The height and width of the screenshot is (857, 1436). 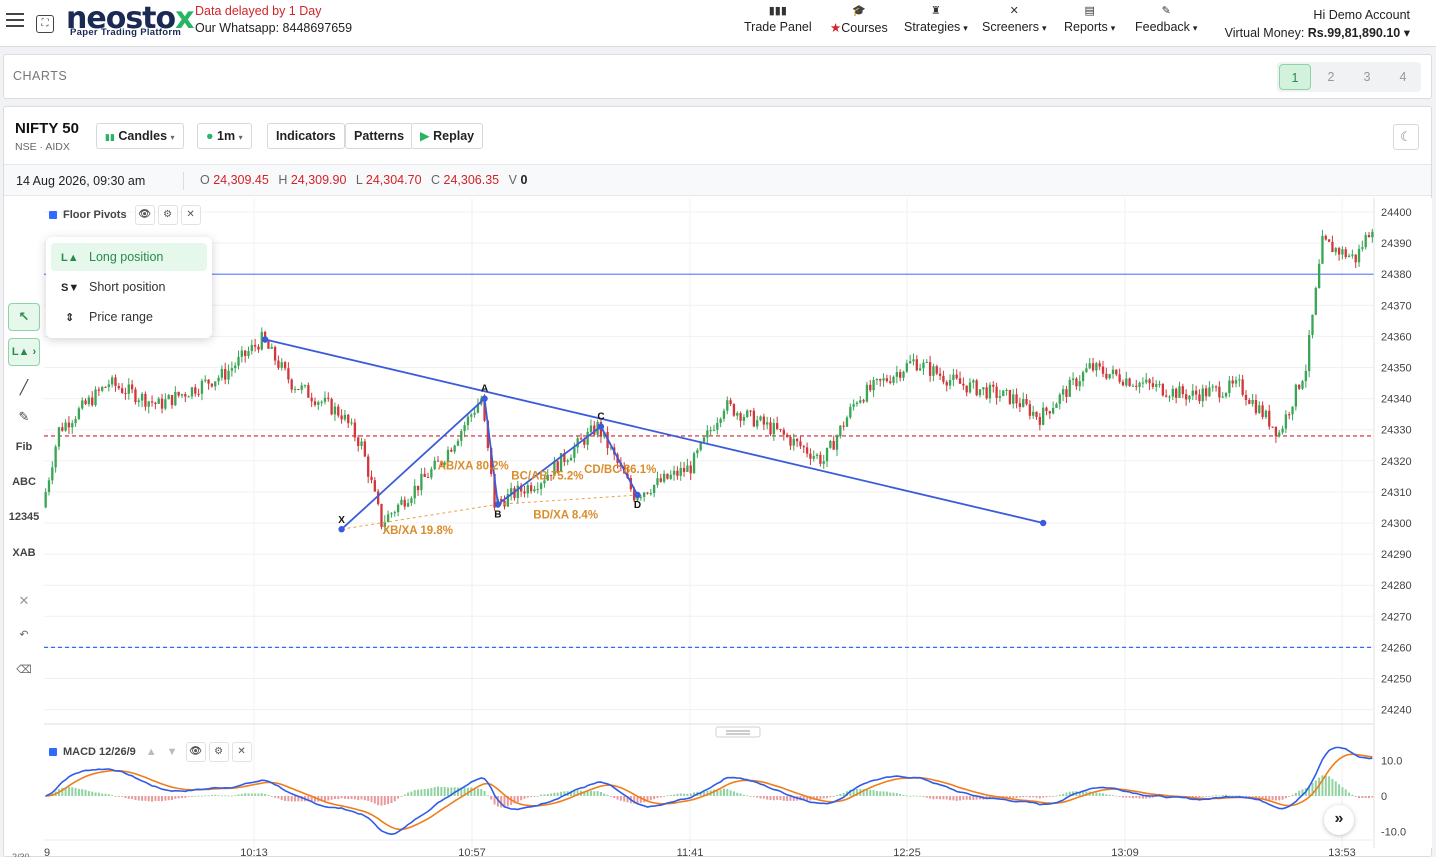 I want to click on symbol-name: NIFTY 50, so click(x=47, y=128).